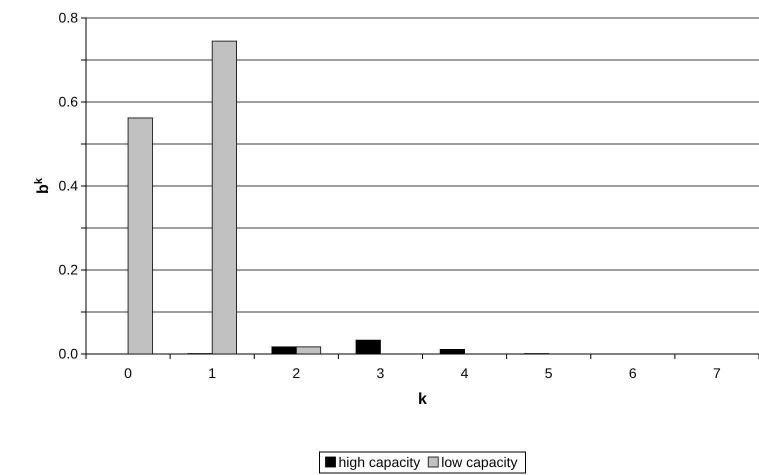 The height and width of the screenshot is (475, 759). What do you see at coordinates (212, 373) in the screenshot?
I see `x-tick-label: 1` at bounding box center [212, 373].